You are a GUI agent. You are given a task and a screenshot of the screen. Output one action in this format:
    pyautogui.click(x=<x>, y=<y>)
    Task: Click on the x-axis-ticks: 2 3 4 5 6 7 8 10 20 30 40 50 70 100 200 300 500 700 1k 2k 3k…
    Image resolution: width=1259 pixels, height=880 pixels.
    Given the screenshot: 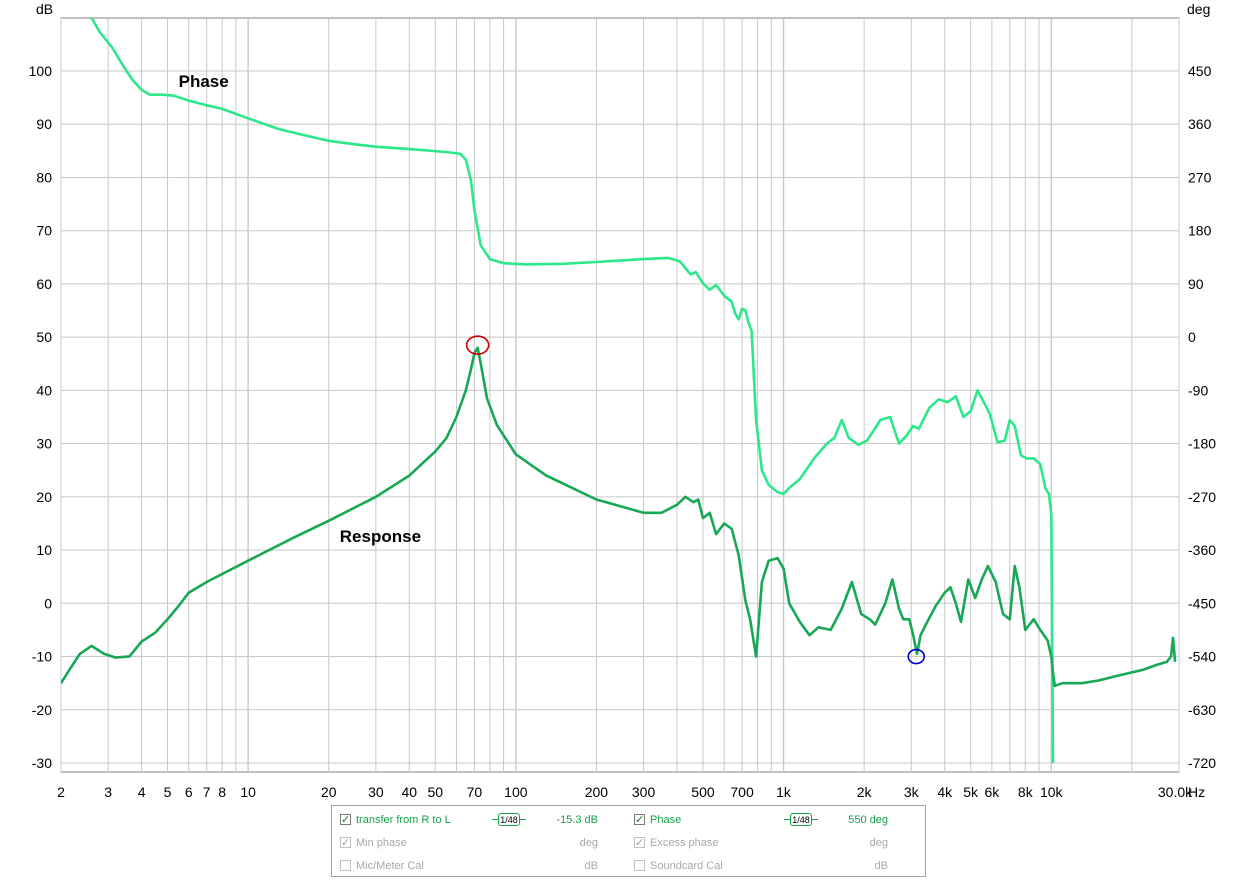 What is the action you would take?
    pyautogui.click(x=625, y=792)
    